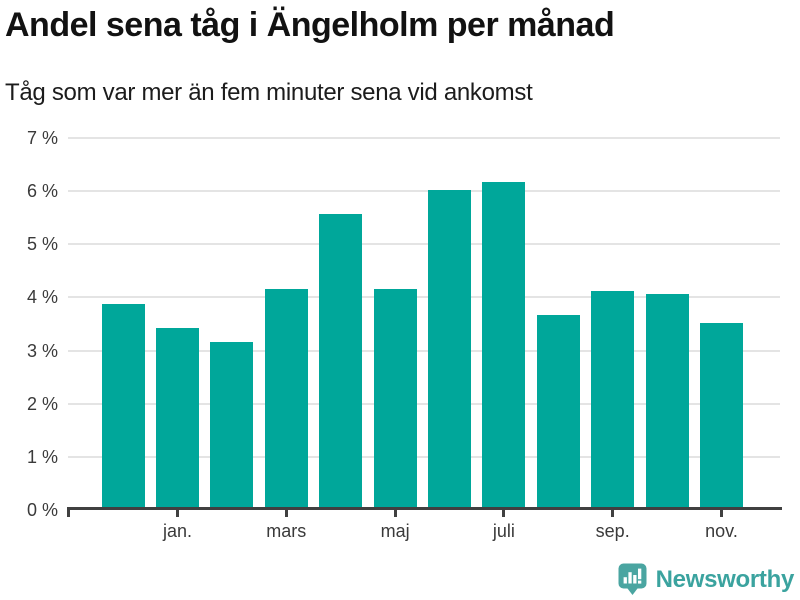  I want to click on logo-bubble-shape, so click(632, 579).